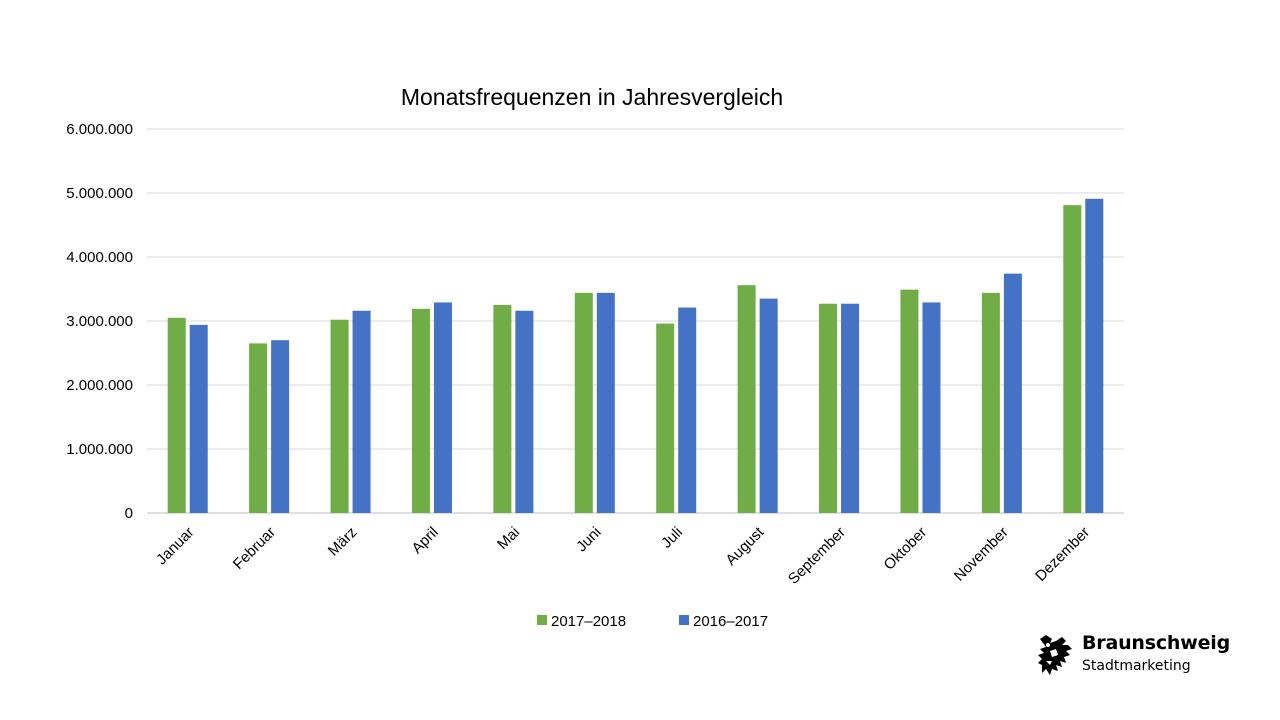 Image resolution: width=1280 pixels, height=720 pixels. Describe the element at coordinates (817, 556) in the screenshot. I see `x-tick-label: September` at that location.